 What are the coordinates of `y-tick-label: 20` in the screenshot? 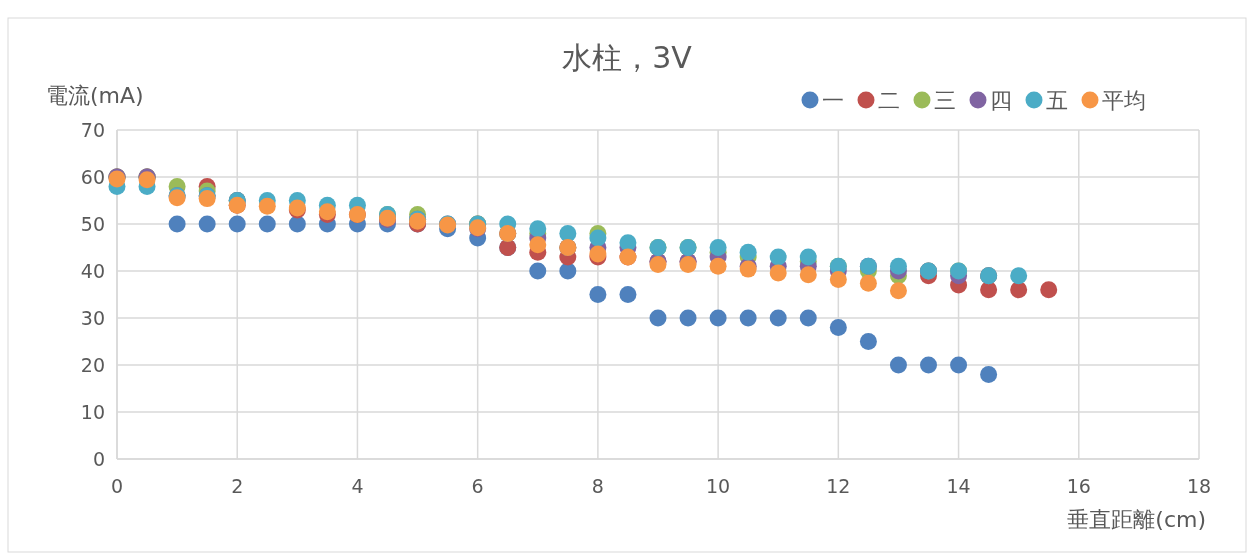 It's located at (92, 365).